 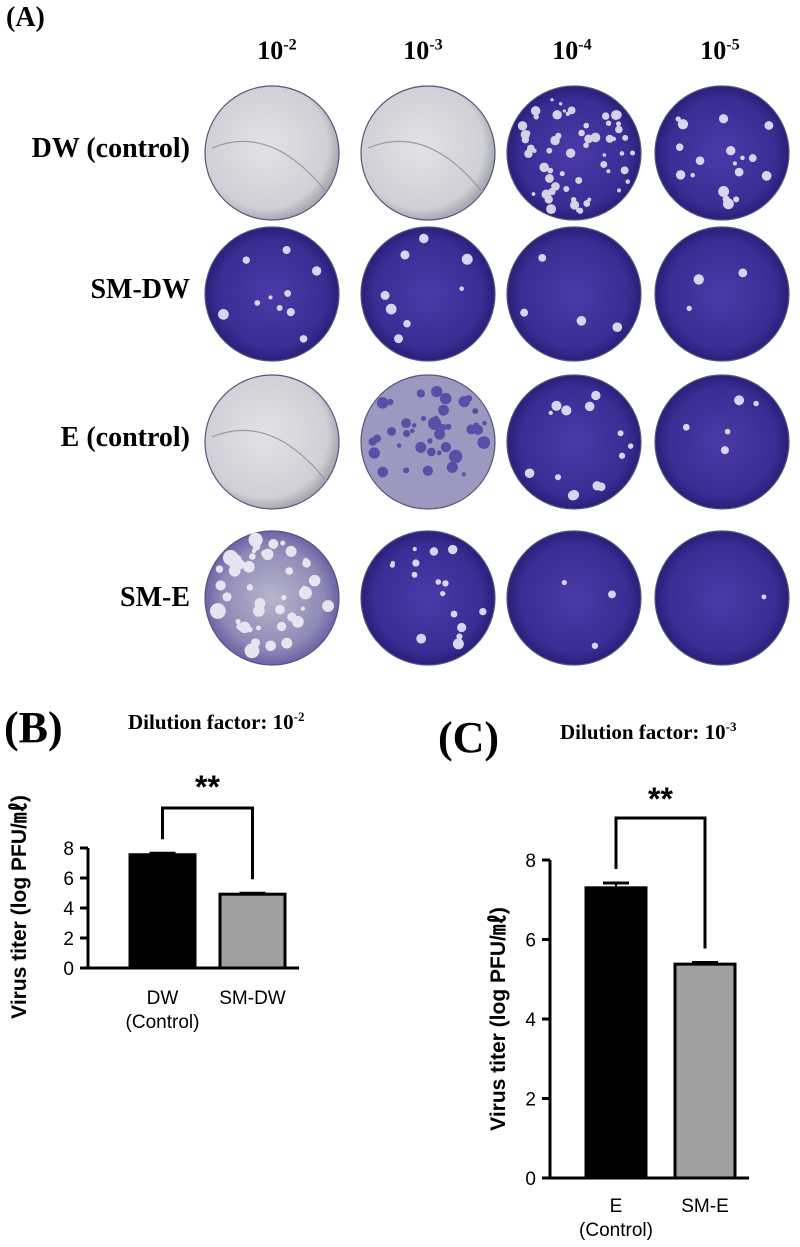 What do you see at coordinates (660, 882) in the screenshot?
I see `significance-bracket` at bounding box center [660, 882].